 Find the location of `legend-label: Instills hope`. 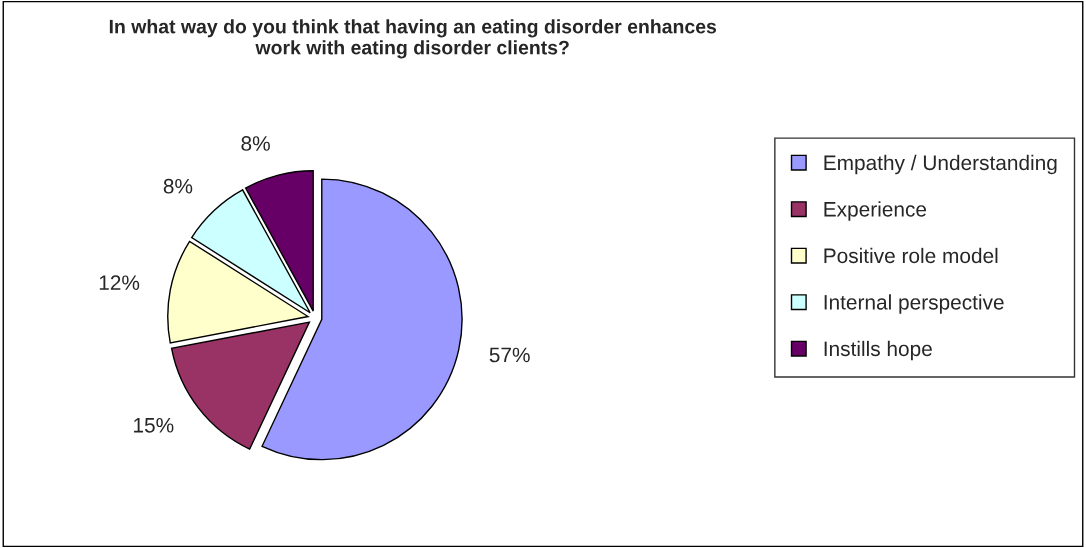

legend-label: Instills hope is located at coordinates (878, 350).